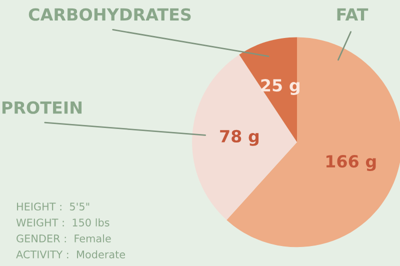  I want to click on data-label: 78 g, so click(239, 138).